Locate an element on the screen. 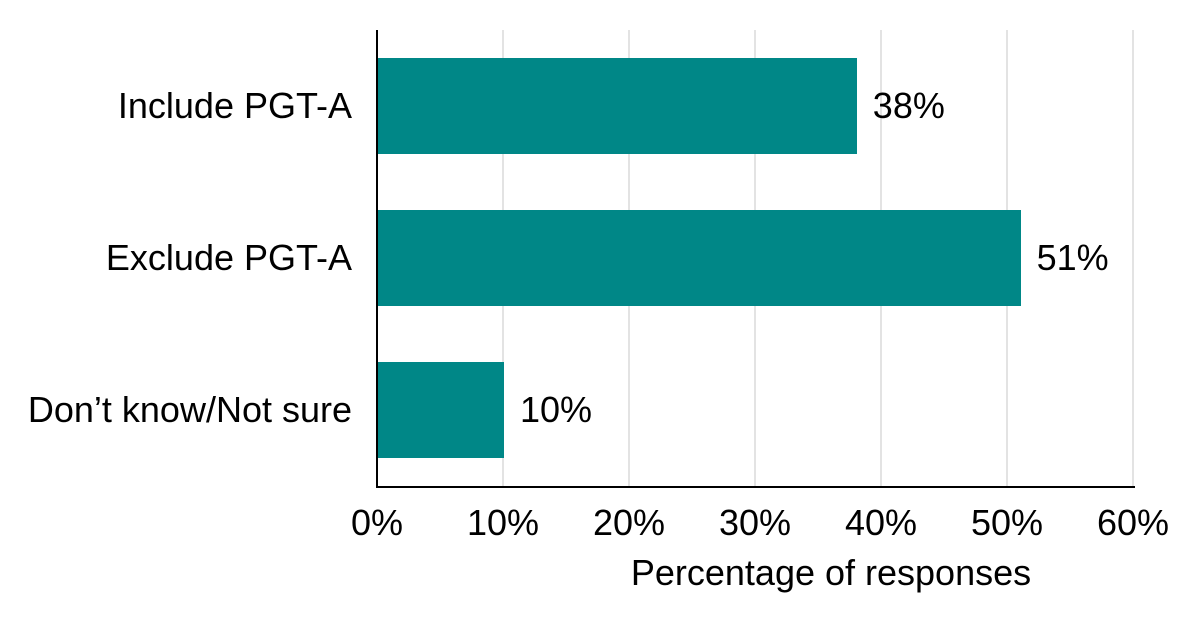 The width and height of the screenshot is (1200, 634). value-label: 10% is located at coordinates (556, 409).